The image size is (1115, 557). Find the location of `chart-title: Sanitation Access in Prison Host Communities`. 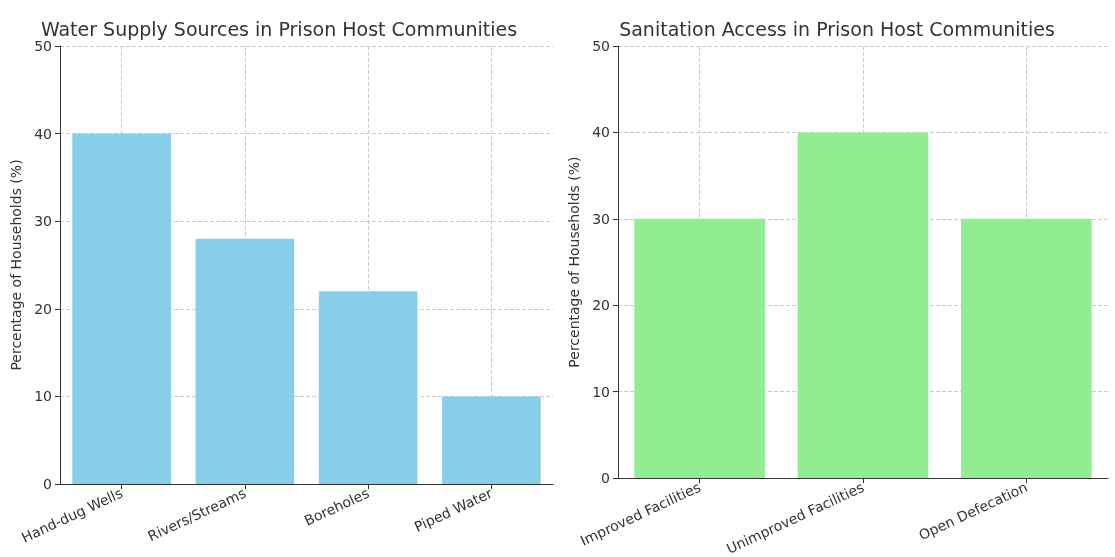

chart-title: Sanitation Access in Prison Host Communities is located at coordinates (836, 28).